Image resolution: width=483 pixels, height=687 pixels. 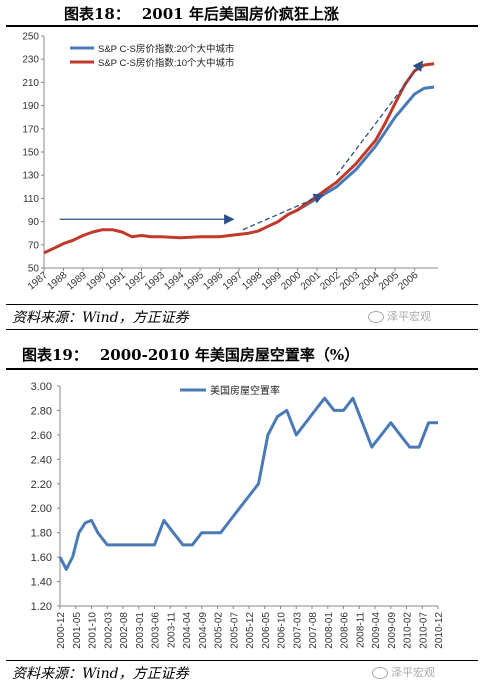 What do you see at coordinates (41, 558) in the screenshot?
I see `y-tick-label: 1.60` at bounding box center [41, 558].